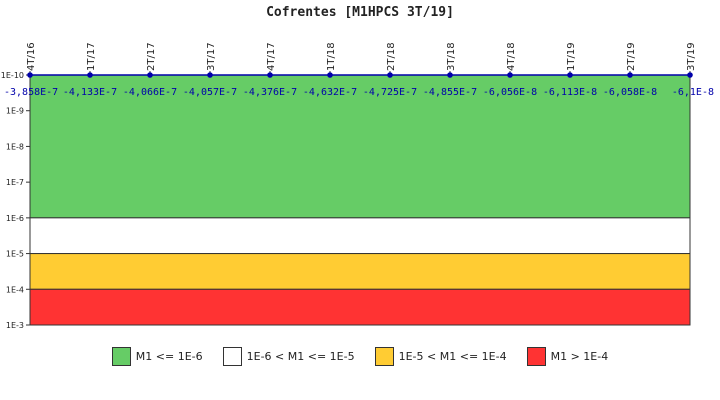 Image resolution: width=720 pixels, height=400 pixels. I want to click on y-tick-label: 1E-6, so click(15, 218).